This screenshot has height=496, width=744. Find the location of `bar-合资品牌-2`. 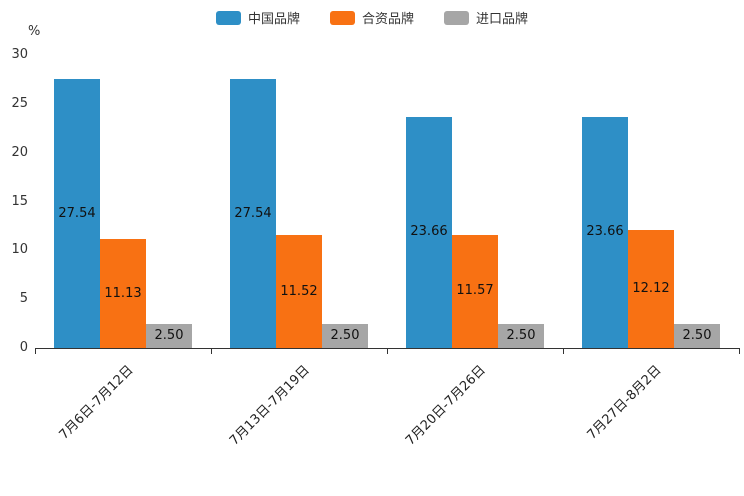

bar-合资品牌-2 is located at coordinates (475, 291).